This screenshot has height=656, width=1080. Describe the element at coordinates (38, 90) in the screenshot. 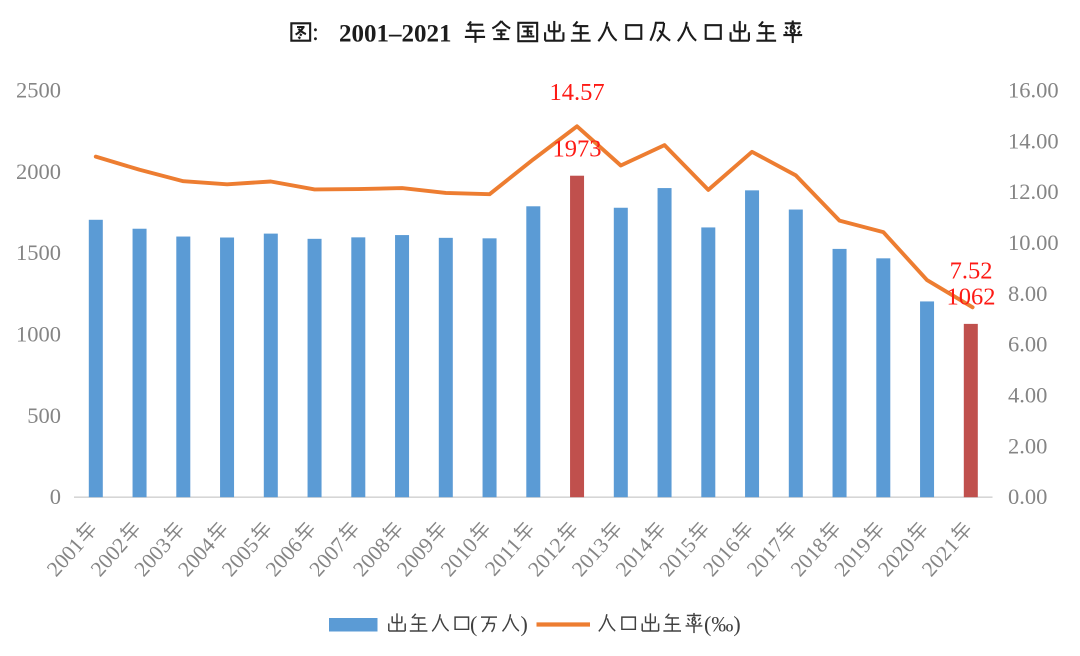

I see `svg-text: 2500` at that location.